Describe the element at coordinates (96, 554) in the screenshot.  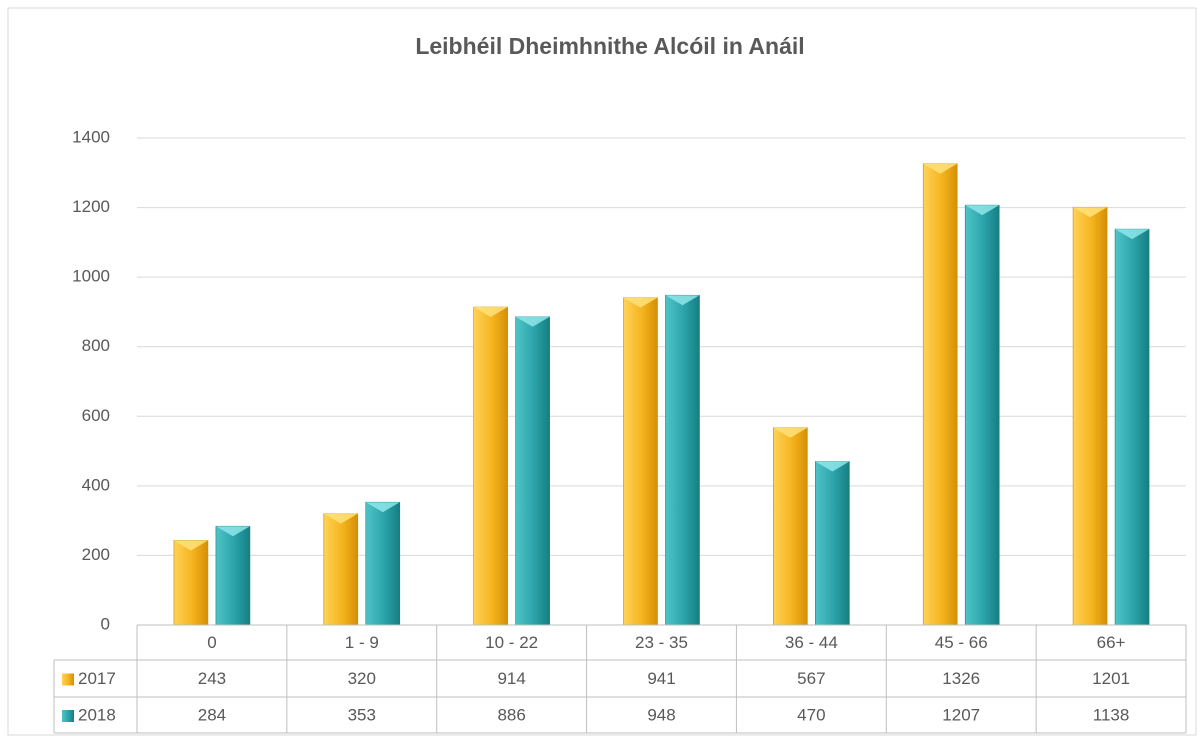
I see `y-tick-label: 200` at that location.